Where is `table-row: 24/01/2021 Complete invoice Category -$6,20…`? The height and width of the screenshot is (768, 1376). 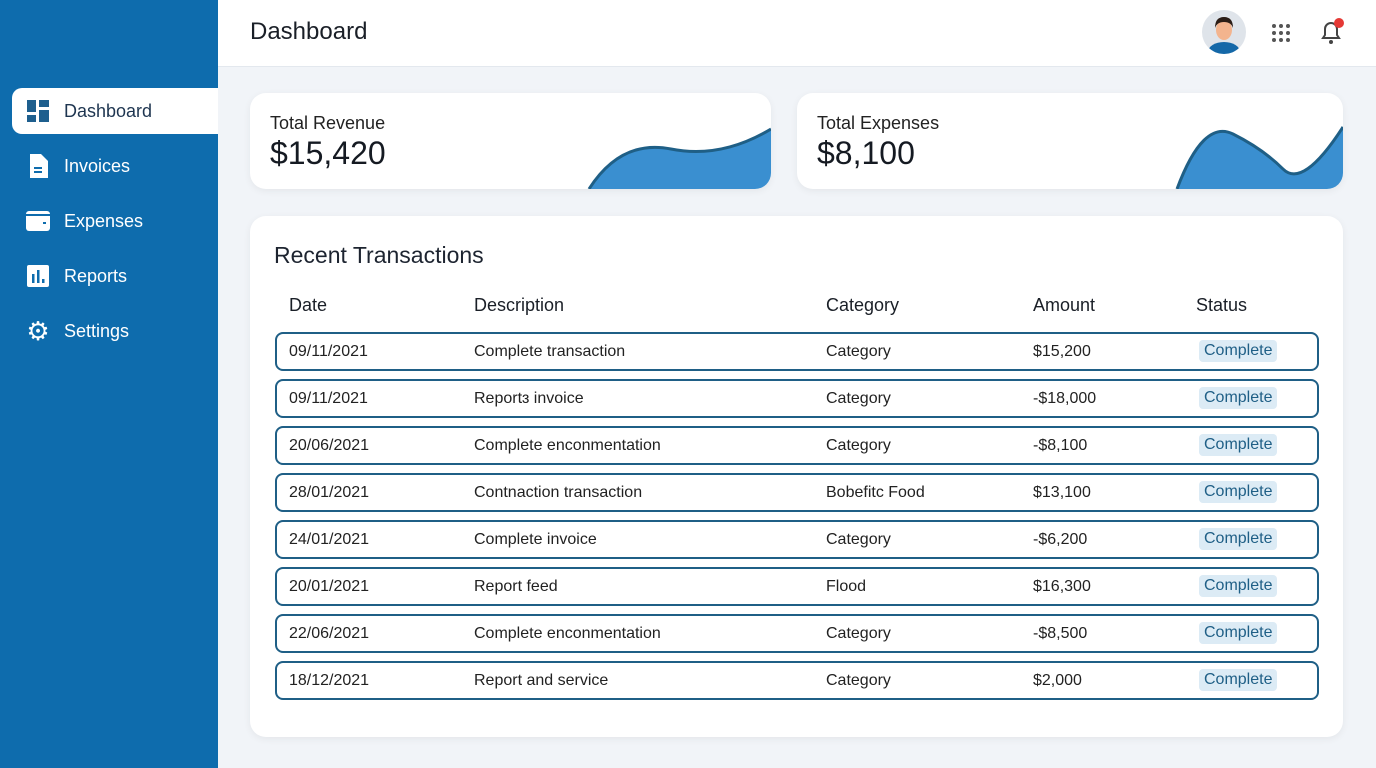 table-row: 24/01/2021 Complete invoice Category -$6,20… is located at coordinates (797, 539).